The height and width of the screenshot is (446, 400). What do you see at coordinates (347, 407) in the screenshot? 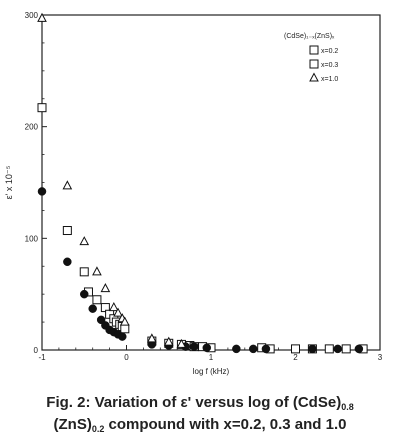
I see `caption-line1-subscript: 0.8` at bounding box center [347, 407].